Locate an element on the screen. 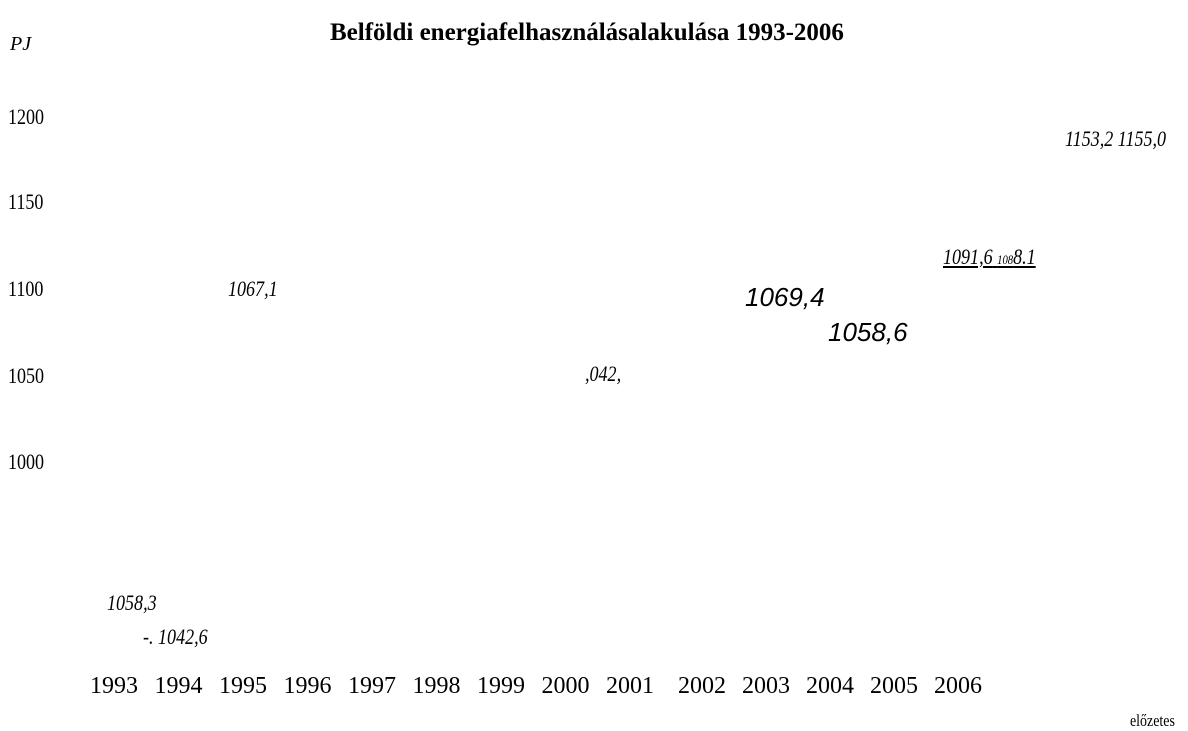 The image size is (1188, 731). footnote: előzetes is located at coordinates (1152, 720).